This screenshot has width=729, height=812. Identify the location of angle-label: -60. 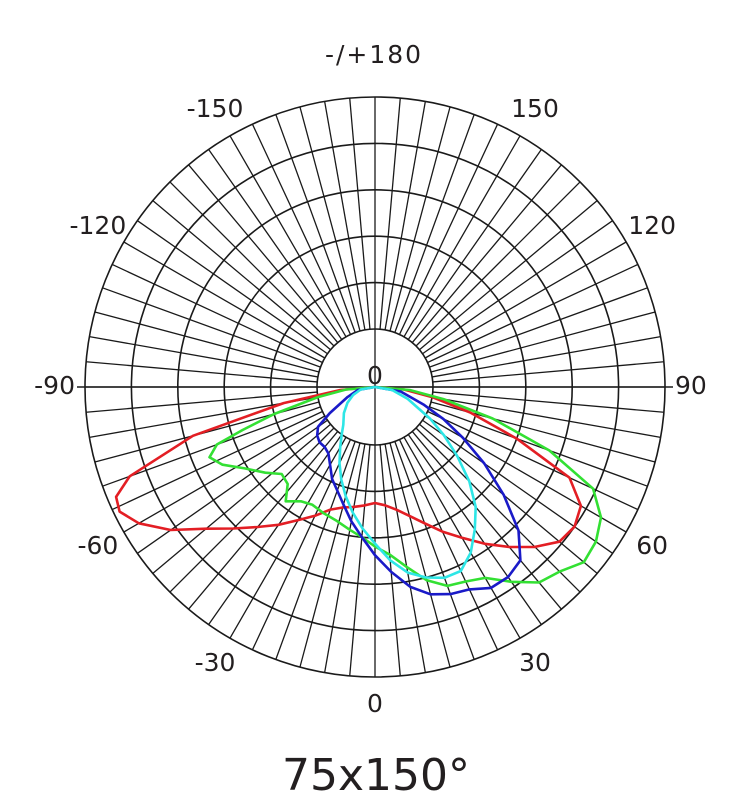
(97, 545).